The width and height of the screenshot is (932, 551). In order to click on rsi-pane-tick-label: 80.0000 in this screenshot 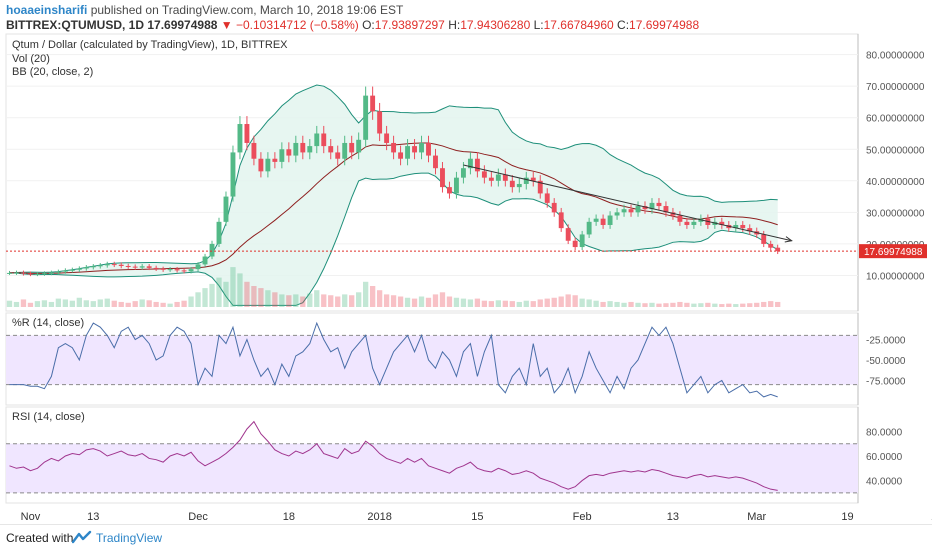, I will do `click(884, 432)`.